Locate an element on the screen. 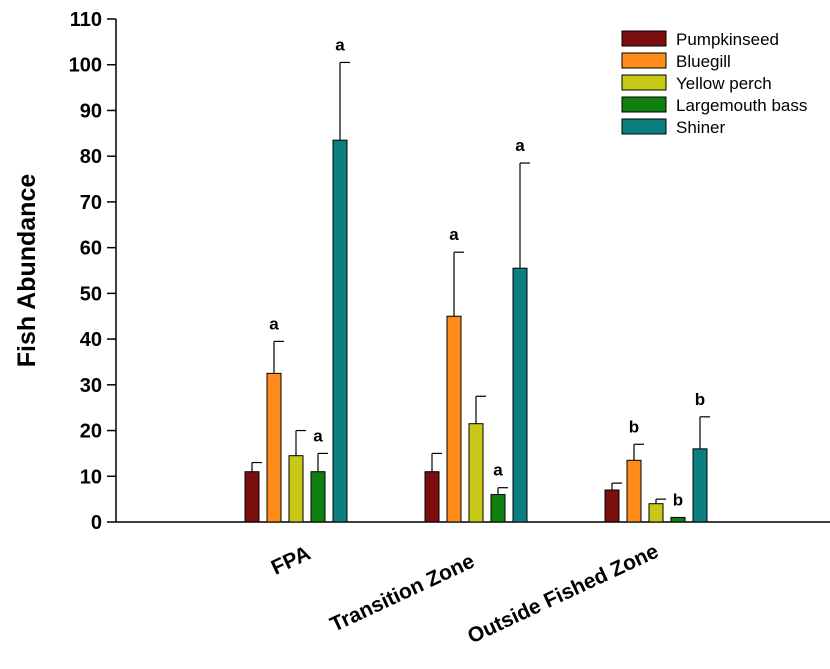 Image resolution: width=830 pixels, height=669 pixels. y-tick-label: 50 is located at coordinates (91, 294).